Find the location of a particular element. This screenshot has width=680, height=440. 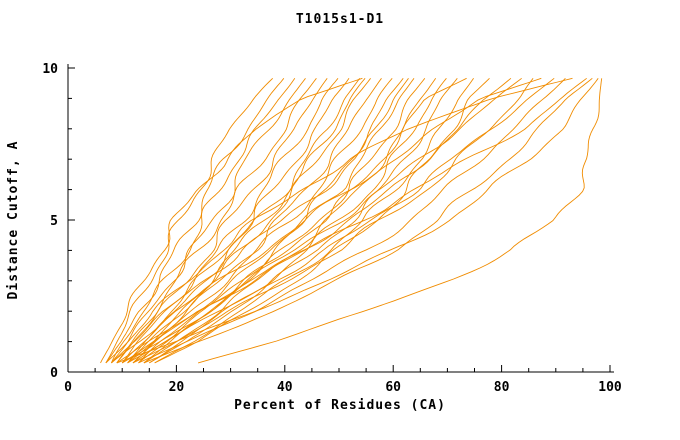

x-tick-label: 80 is located at coordinates (502, 387).